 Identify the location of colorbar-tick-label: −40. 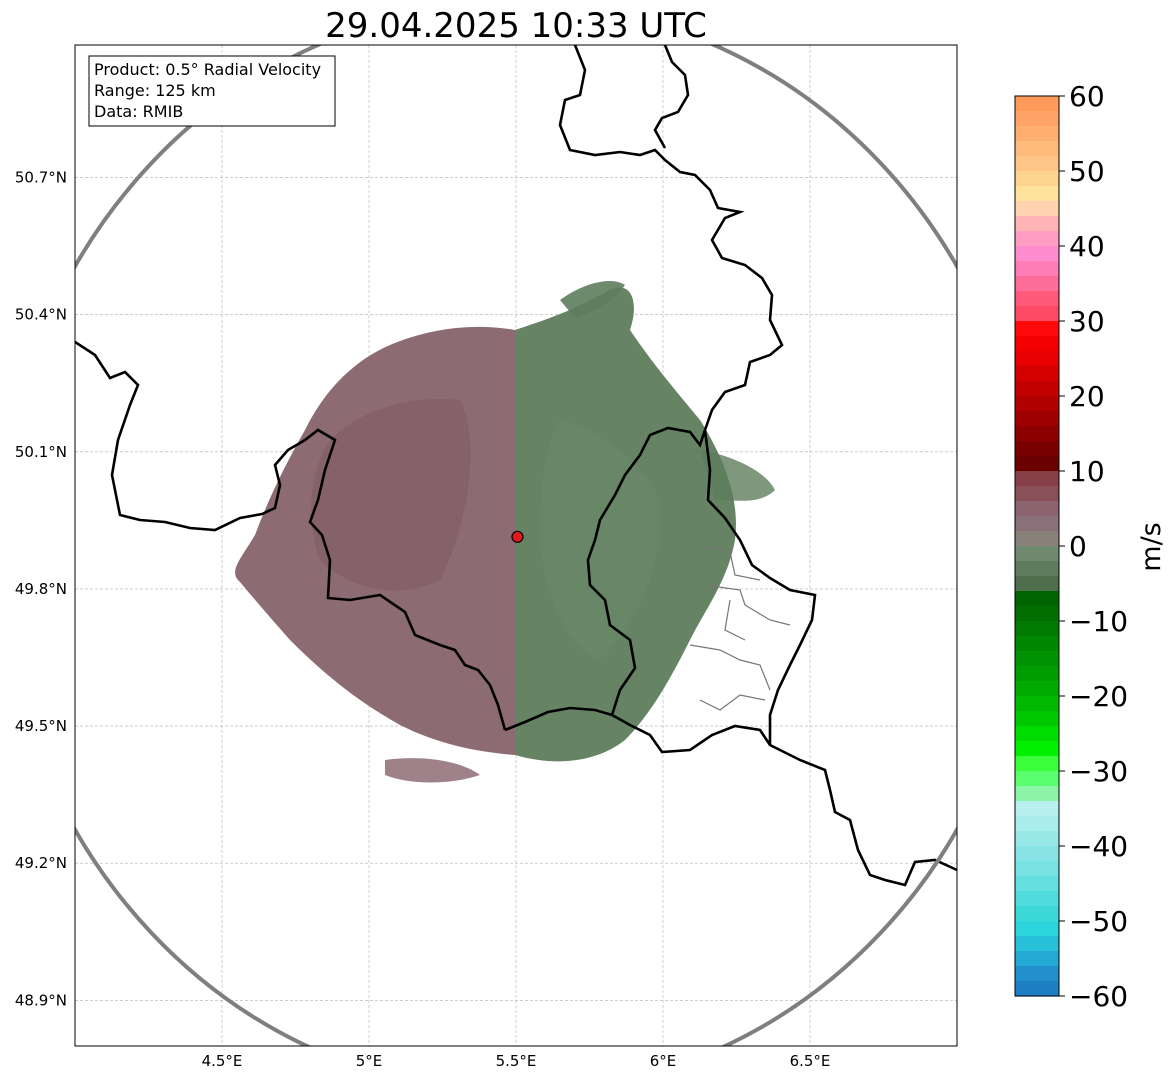
(1098, 846).